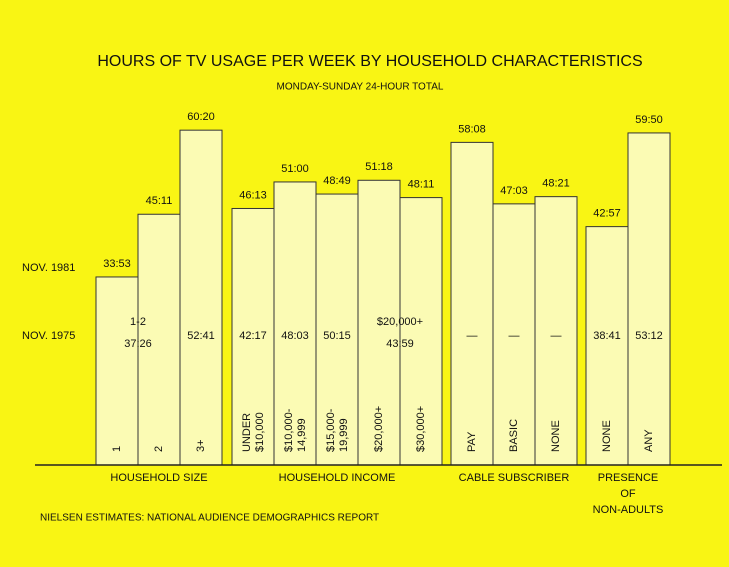 The image size is (729, 567). What do you see at coordinates (117, 449) in the screenshot?
I see `category-label: 1` at bounding box center [117, 449].